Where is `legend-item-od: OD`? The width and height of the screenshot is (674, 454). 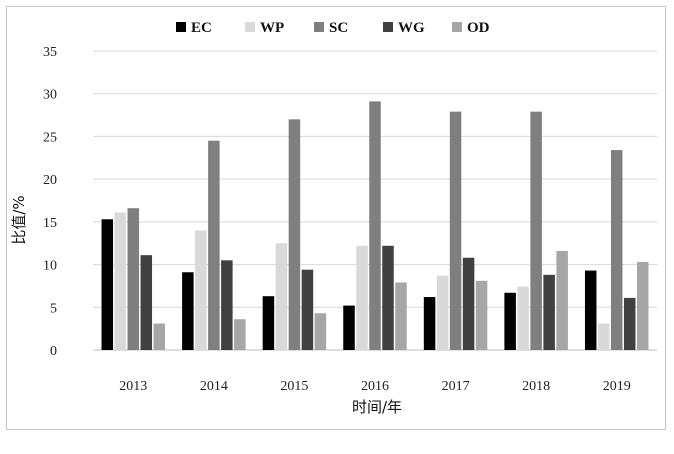
legend-item-od: OD is located at coordinates (471, 28).